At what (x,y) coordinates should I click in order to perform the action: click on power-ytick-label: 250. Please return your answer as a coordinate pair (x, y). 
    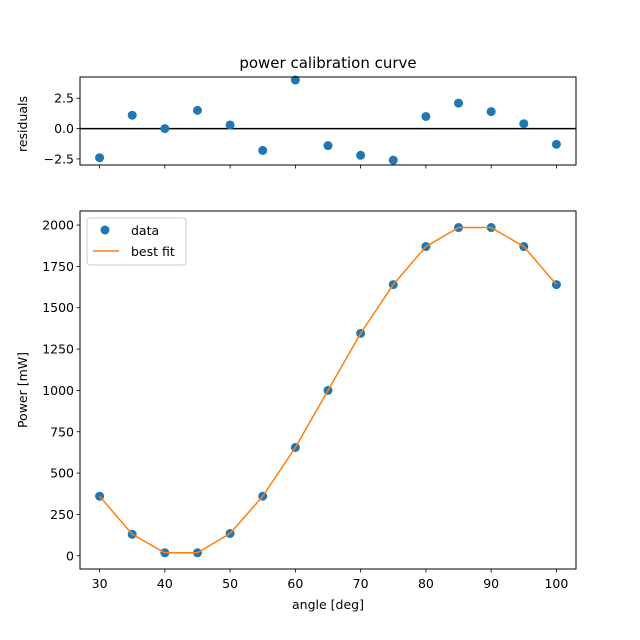
    Looking at the image, I should click on (62, 514).